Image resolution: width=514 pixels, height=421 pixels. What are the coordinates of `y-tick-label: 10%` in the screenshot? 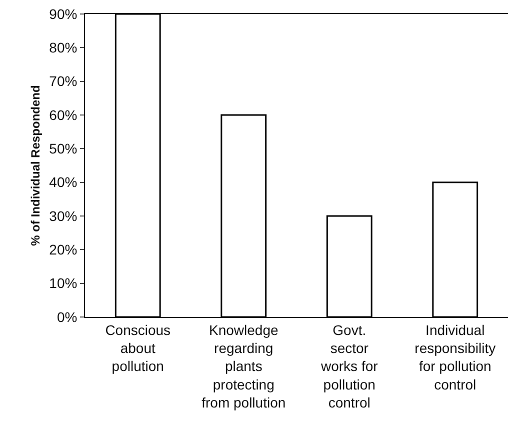 It's located at (63, 283).